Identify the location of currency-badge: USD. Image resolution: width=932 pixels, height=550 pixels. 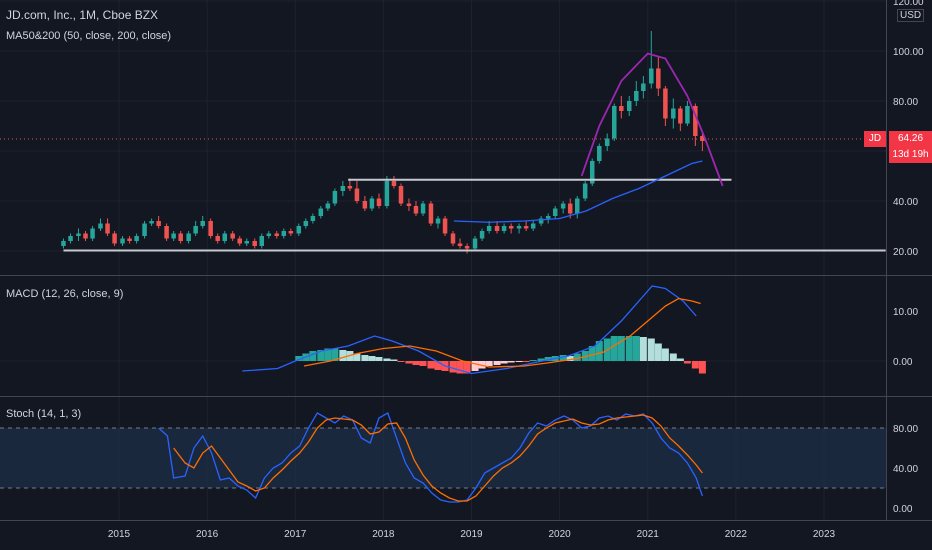
(911, 15).